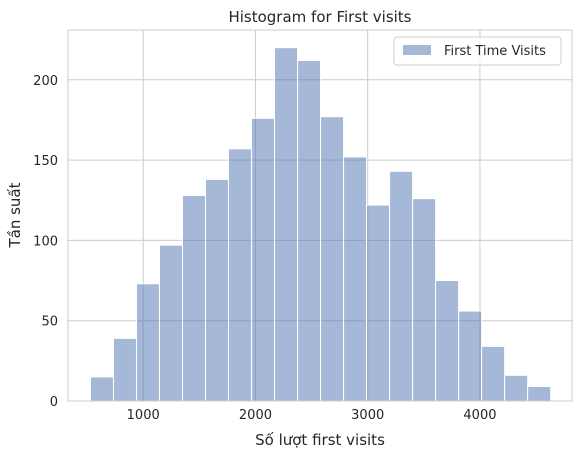 This screenshot has height=460, width=575. I want to click on y-axis-title: Tần suất, so click(15, 215).